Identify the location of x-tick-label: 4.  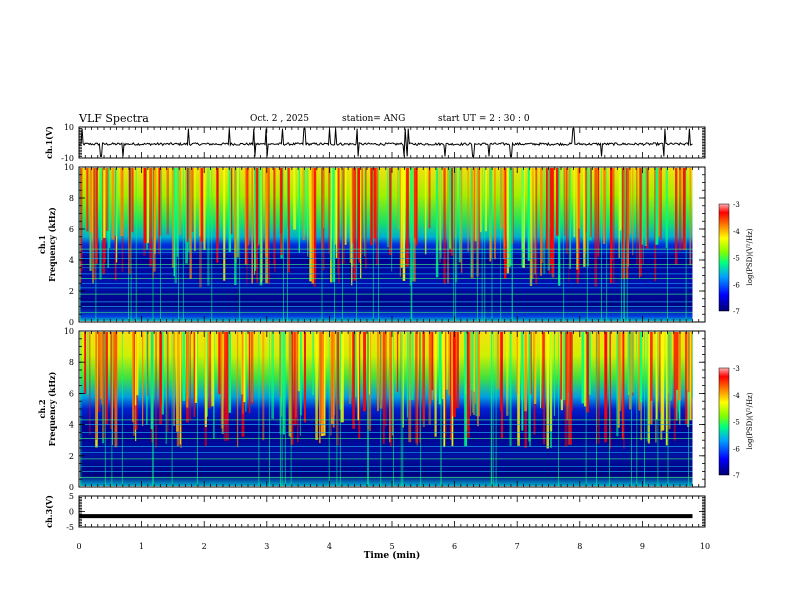
(329, 546).